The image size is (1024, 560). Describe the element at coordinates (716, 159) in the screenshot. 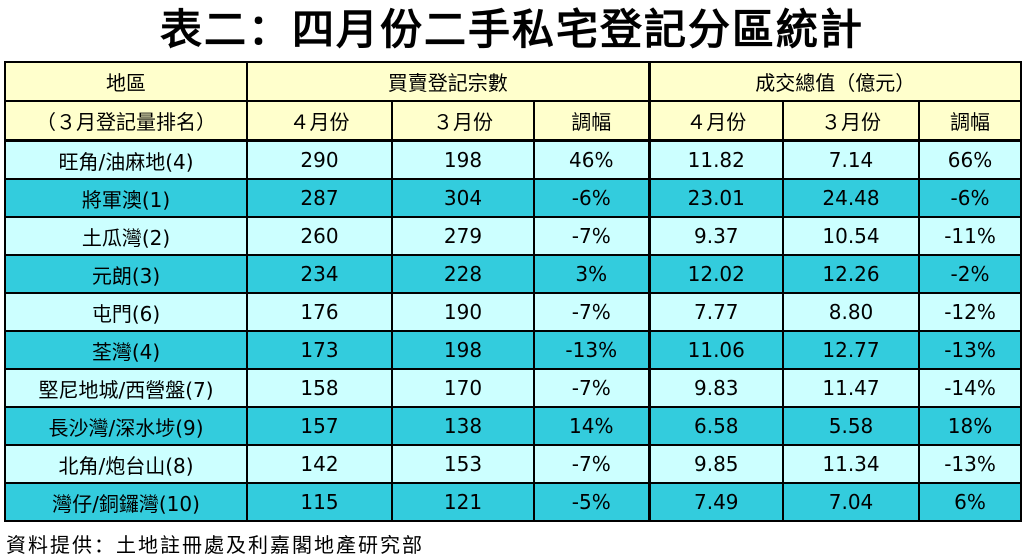

I see `cell-val-apr: 11.82` at that location.